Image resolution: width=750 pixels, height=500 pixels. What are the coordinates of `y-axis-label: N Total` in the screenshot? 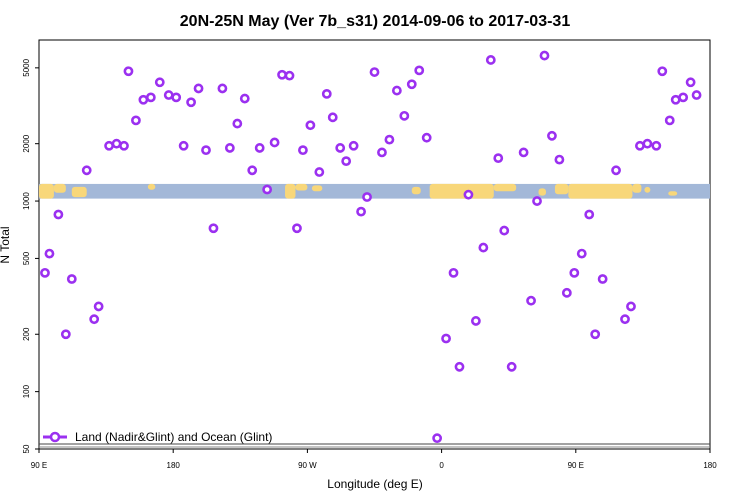 It's located at (6, 244).